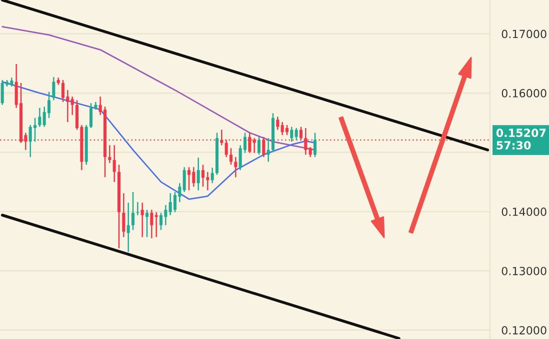 Image resolution: width=549 pixels, height=339 pixels. What do you see at coordinates (524, 271) in the screenshot?
I see `y-tick-label: 0.13000` at bounding box center [524, 271].